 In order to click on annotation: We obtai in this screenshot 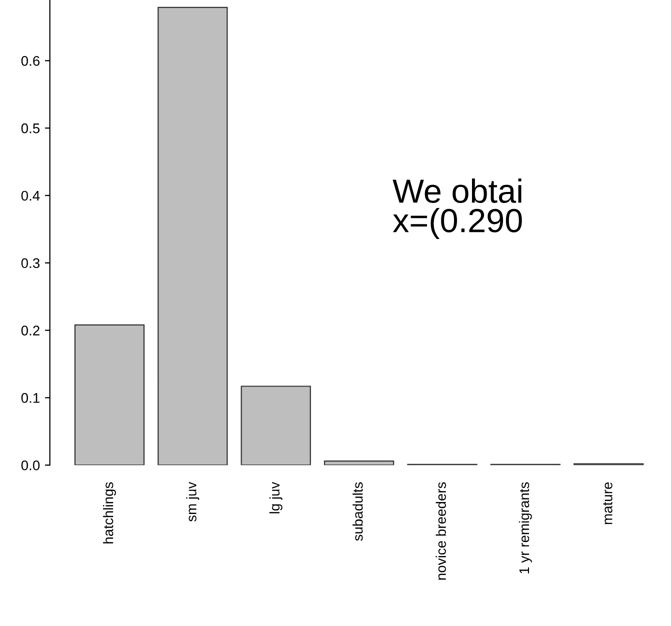, I will do `click(457, 191)`.